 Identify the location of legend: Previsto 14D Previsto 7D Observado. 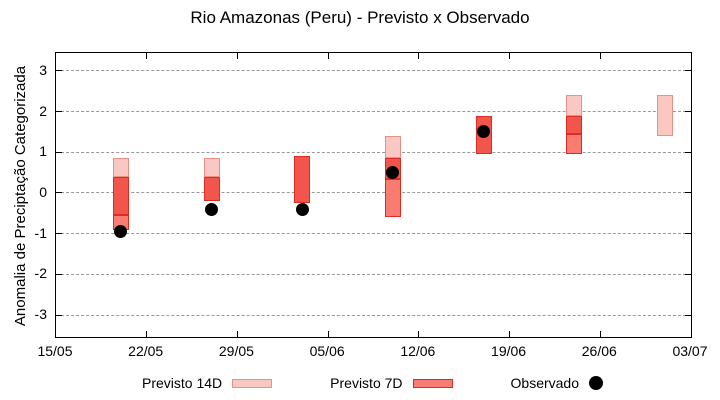
(372, 383).